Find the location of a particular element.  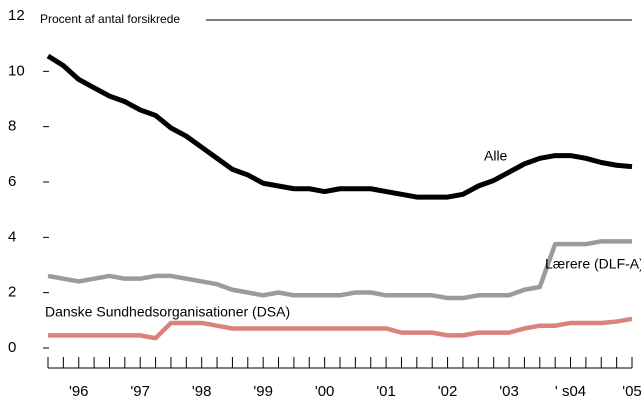

y-tick-label: 8 is located at coordinates (12, 126).